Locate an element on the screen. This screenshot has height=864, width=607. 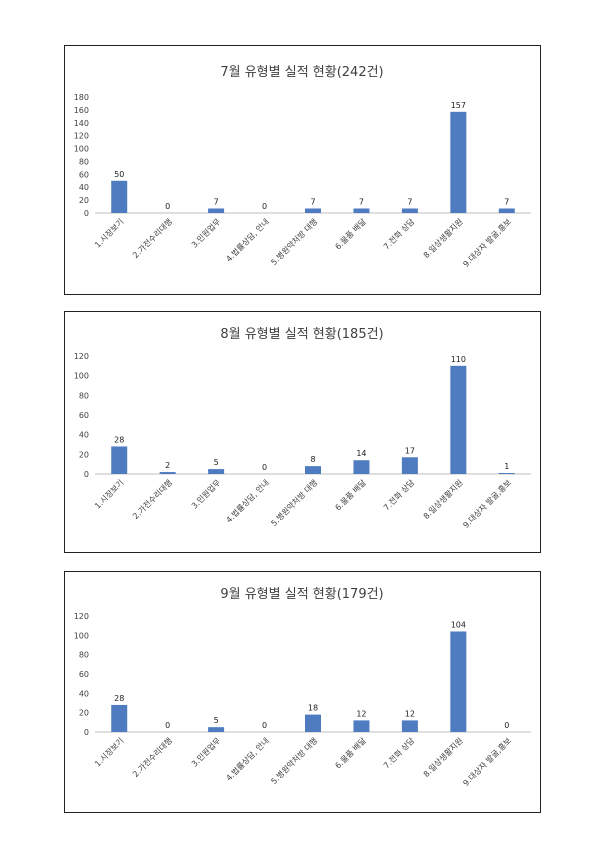
y-tick-label: 180 is located at coordinates (81, 97).